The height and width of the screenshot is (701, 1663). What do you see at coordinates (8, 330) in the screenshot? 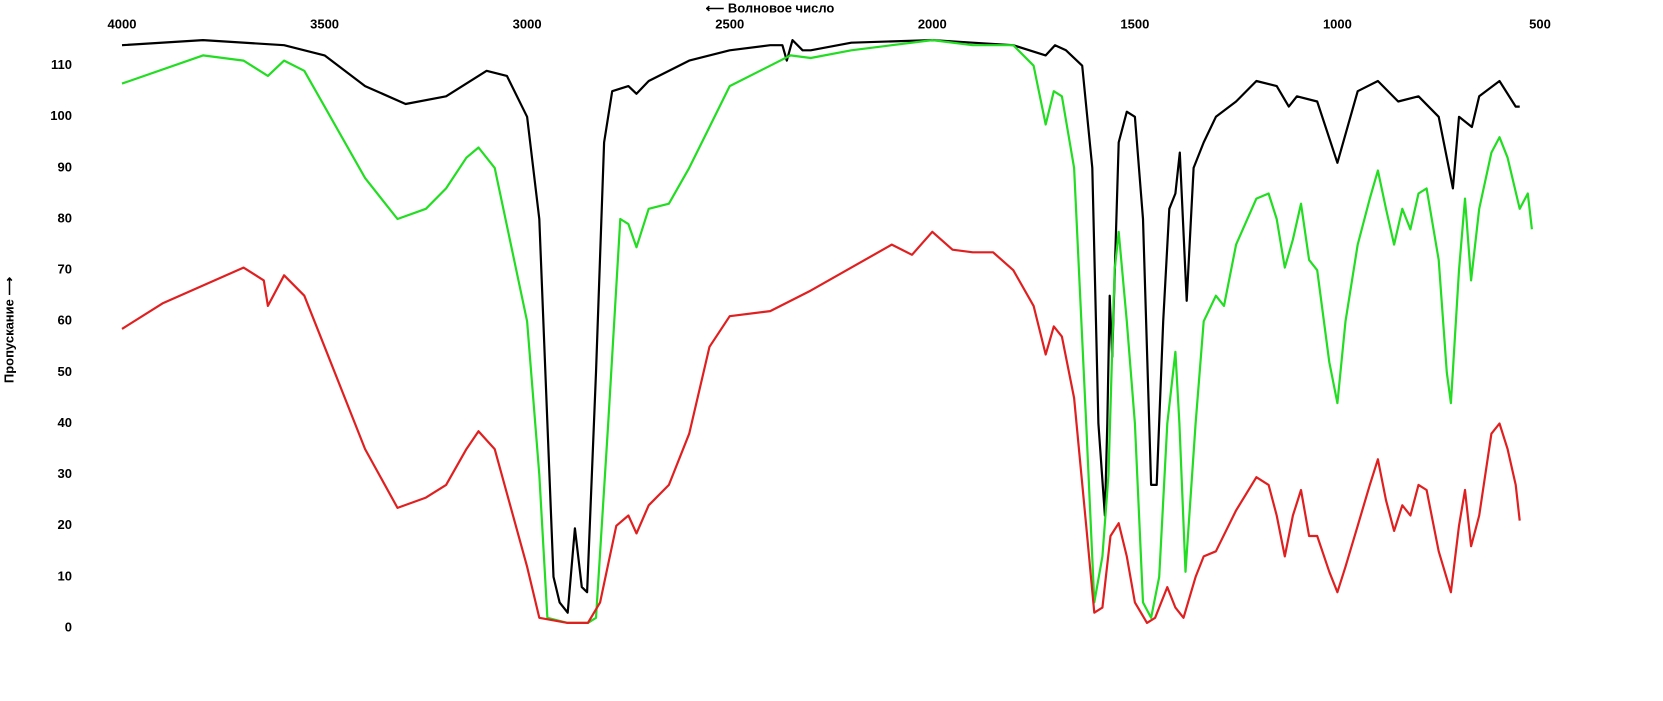
I see `y-axis-label: Пропускание ⟶` at bounding box center [8, 330].